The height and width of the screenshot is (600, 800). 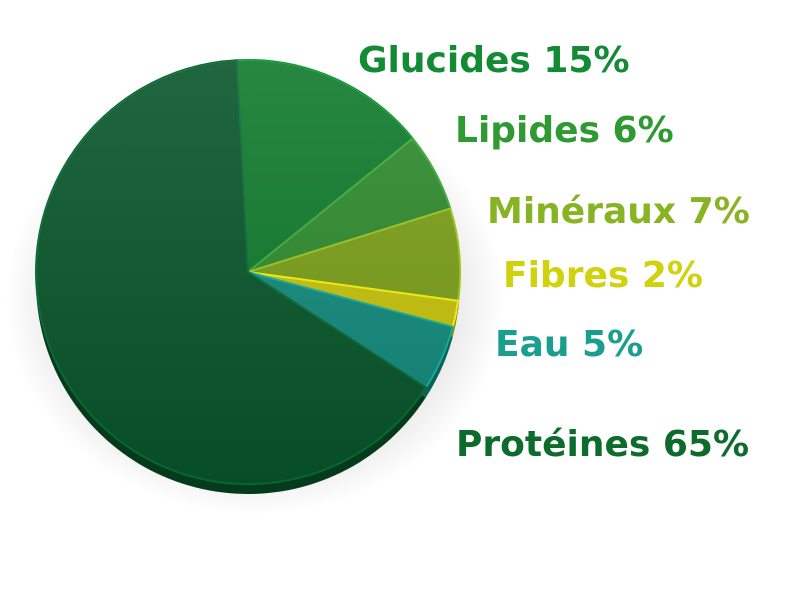 I want to click on slice-label-eau: Eau 5%, so click(x=569, y=344).